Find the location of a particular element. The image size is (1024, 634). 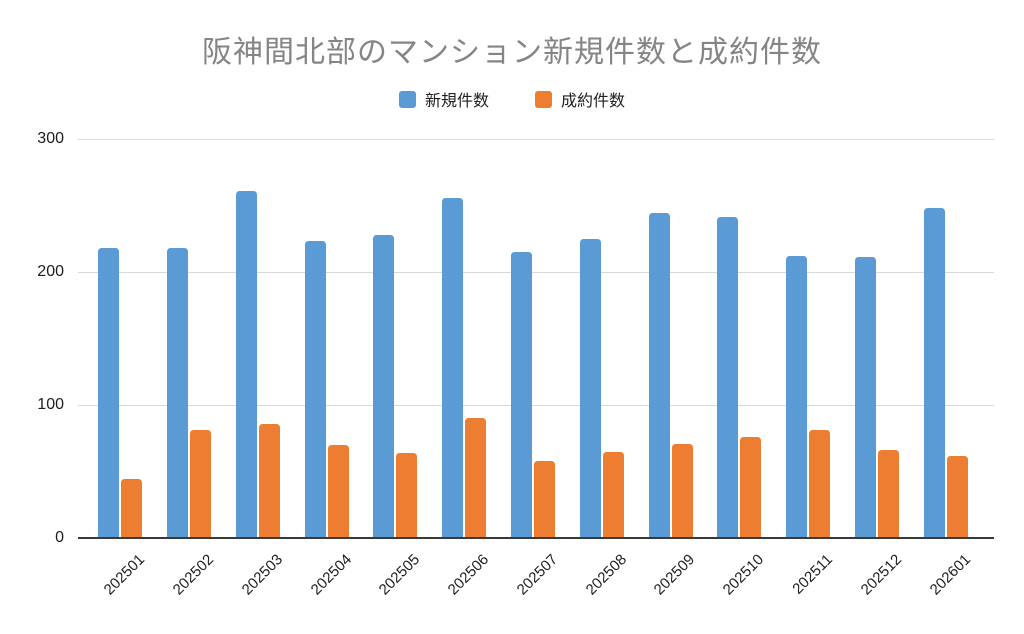

category-group-202508: 202508 is located at coordinates (601, 368).